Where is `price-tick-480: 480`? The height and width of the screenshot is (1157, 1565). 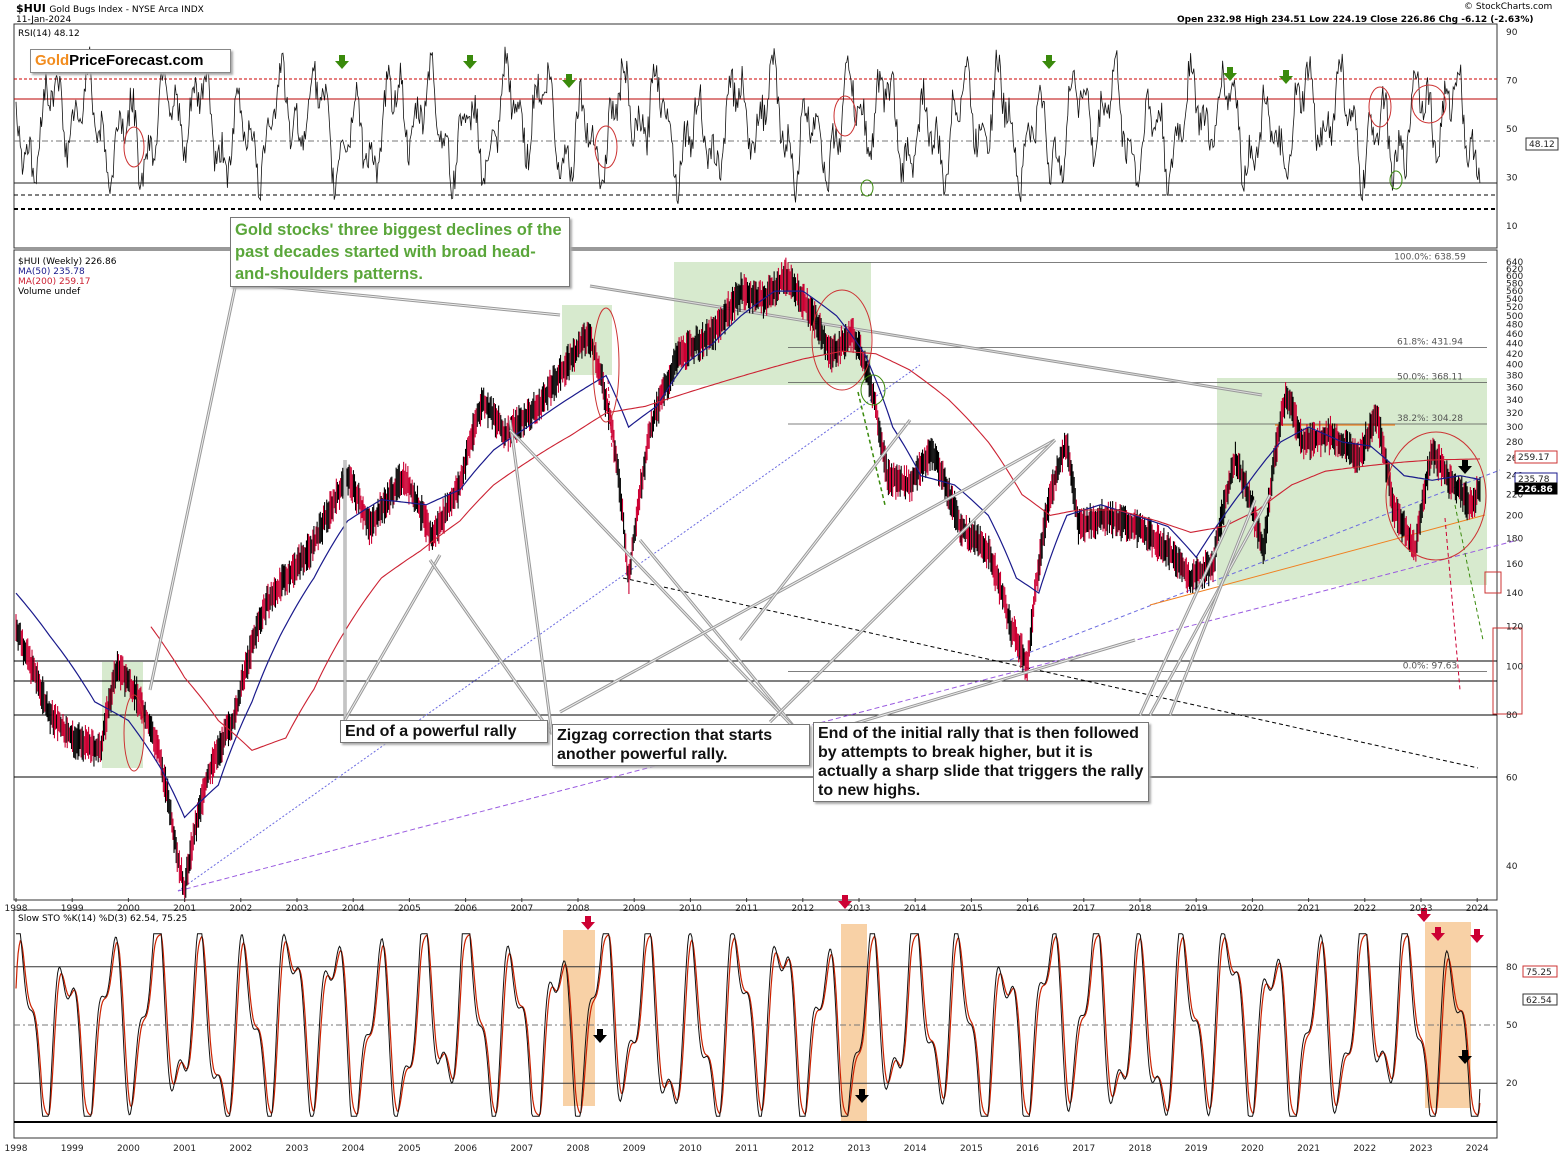
price-tick-480: 480 is located at coordinates (1514, 326).